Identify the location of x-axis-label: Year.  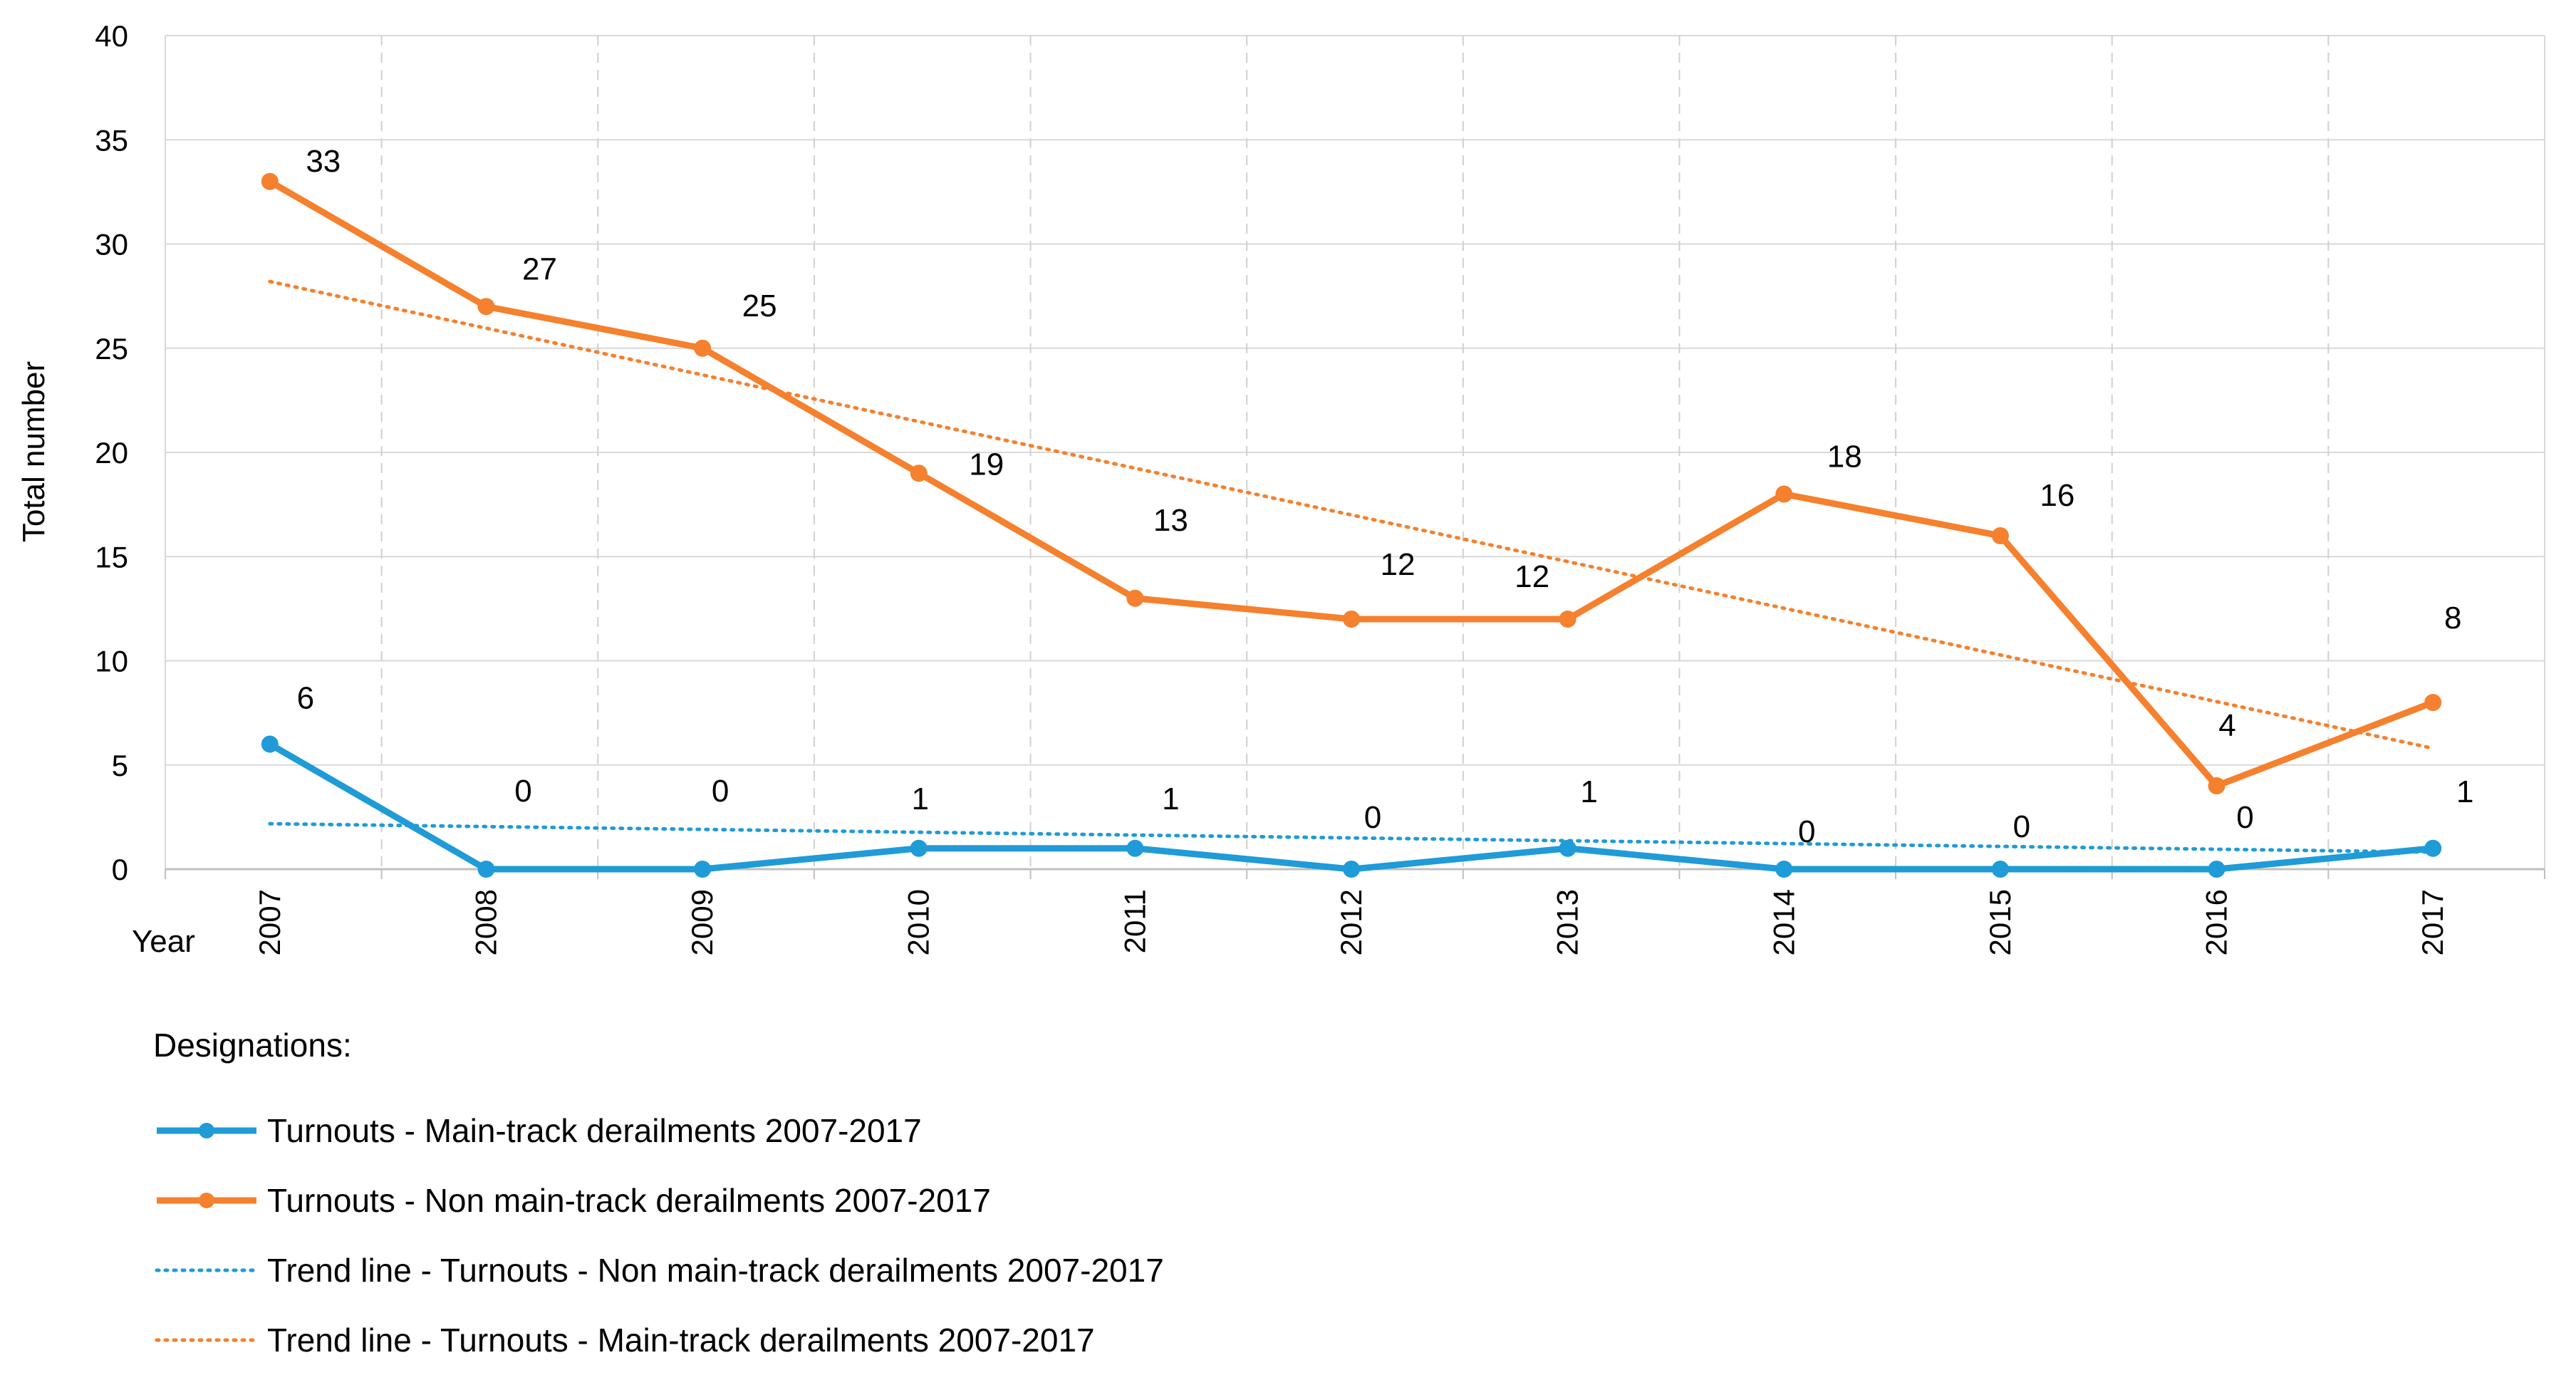
(163, 941).